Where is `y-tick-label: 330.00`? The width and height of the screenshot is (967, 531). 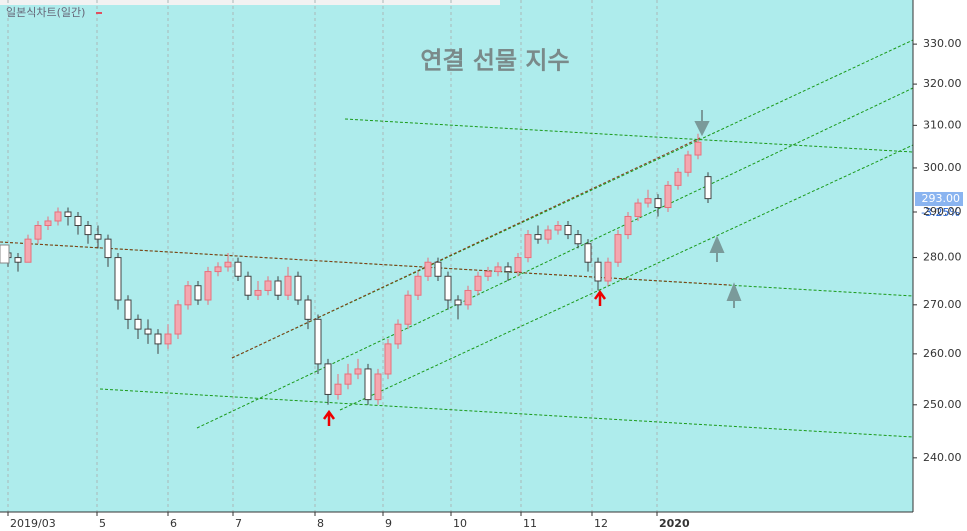 y-tick-label: 330.00 is located at coordinates (942, 43).